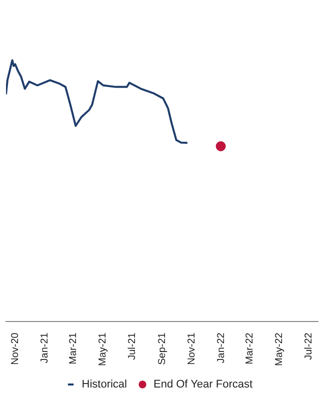 The width and height of the screenshot is (324, 400). What do you see at coordinates (280, 349) in the screenshot?
I see `x-tick-label: May-22` at bounding box center [280, 349].